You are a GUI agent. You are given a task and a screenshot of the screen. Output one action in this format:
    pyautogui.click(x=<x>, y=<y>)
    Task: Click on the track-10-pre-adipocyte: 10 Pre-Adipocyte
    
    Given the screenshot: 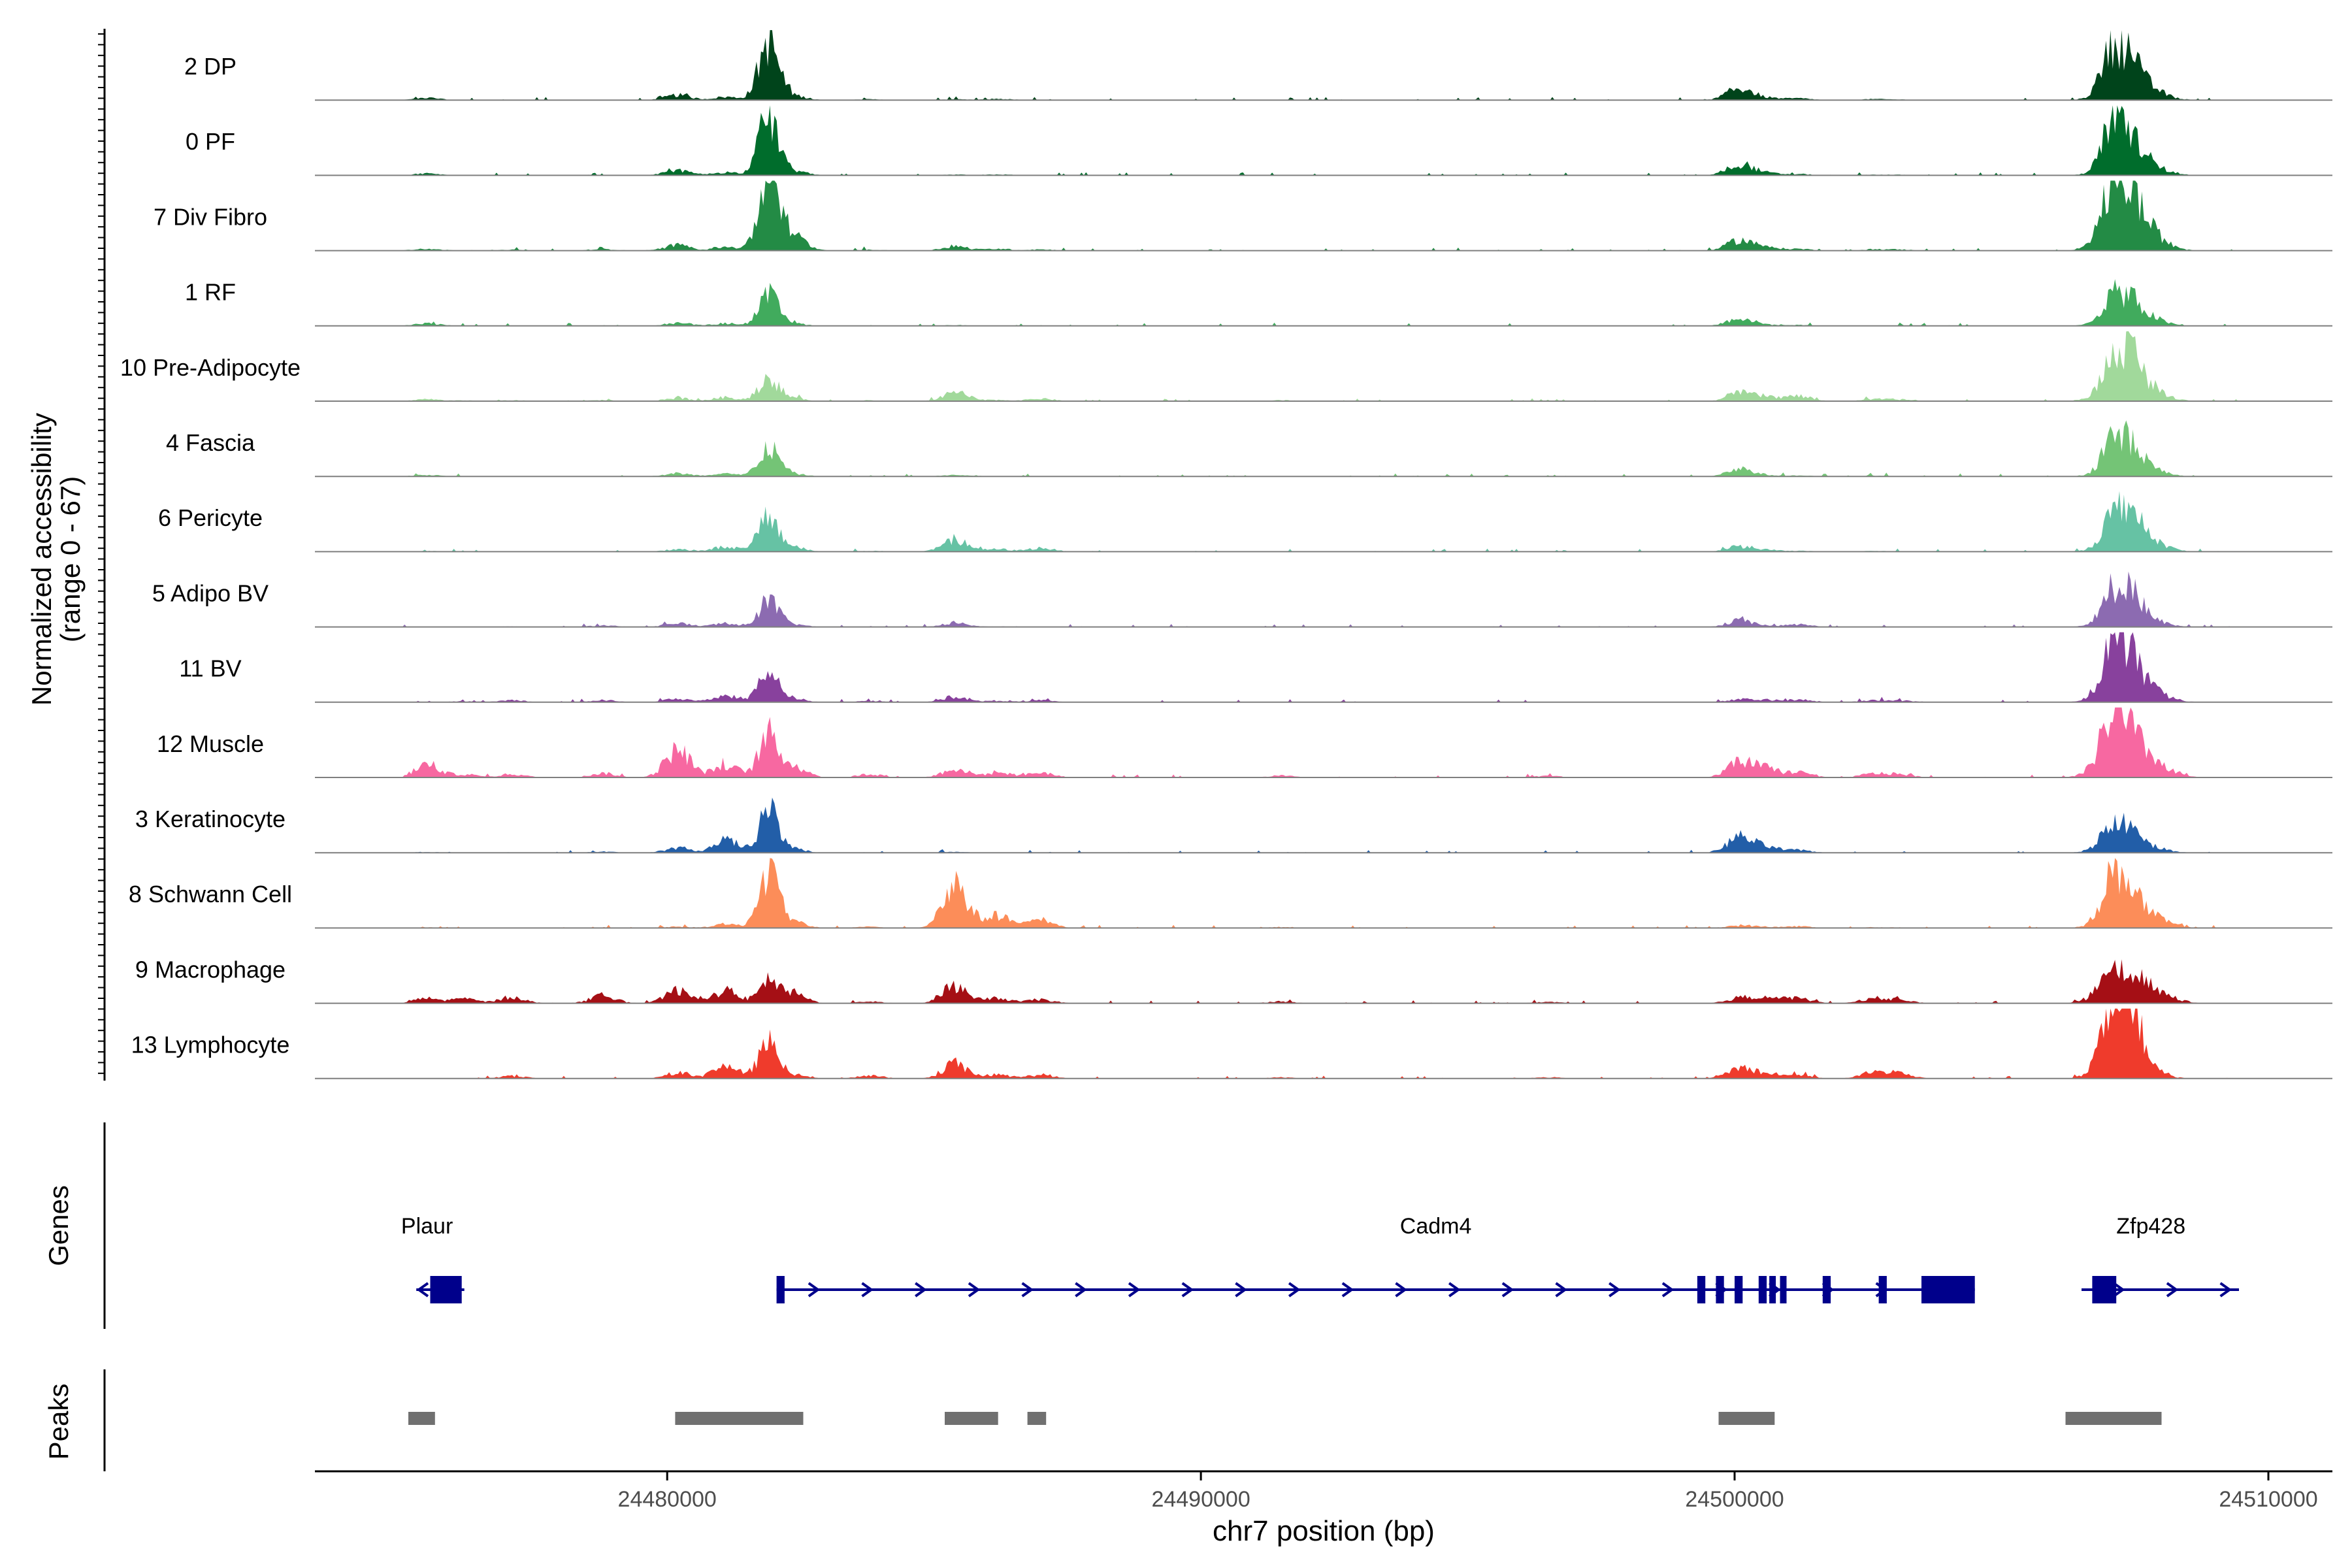 What is the action you would take?
    pyautogui.click(x=1226, y=366)
    